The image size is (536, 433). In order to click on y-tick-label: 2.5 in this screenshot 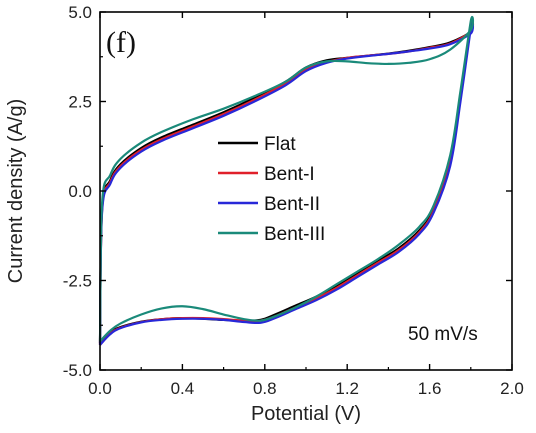, I will do `click(80, 102)`.